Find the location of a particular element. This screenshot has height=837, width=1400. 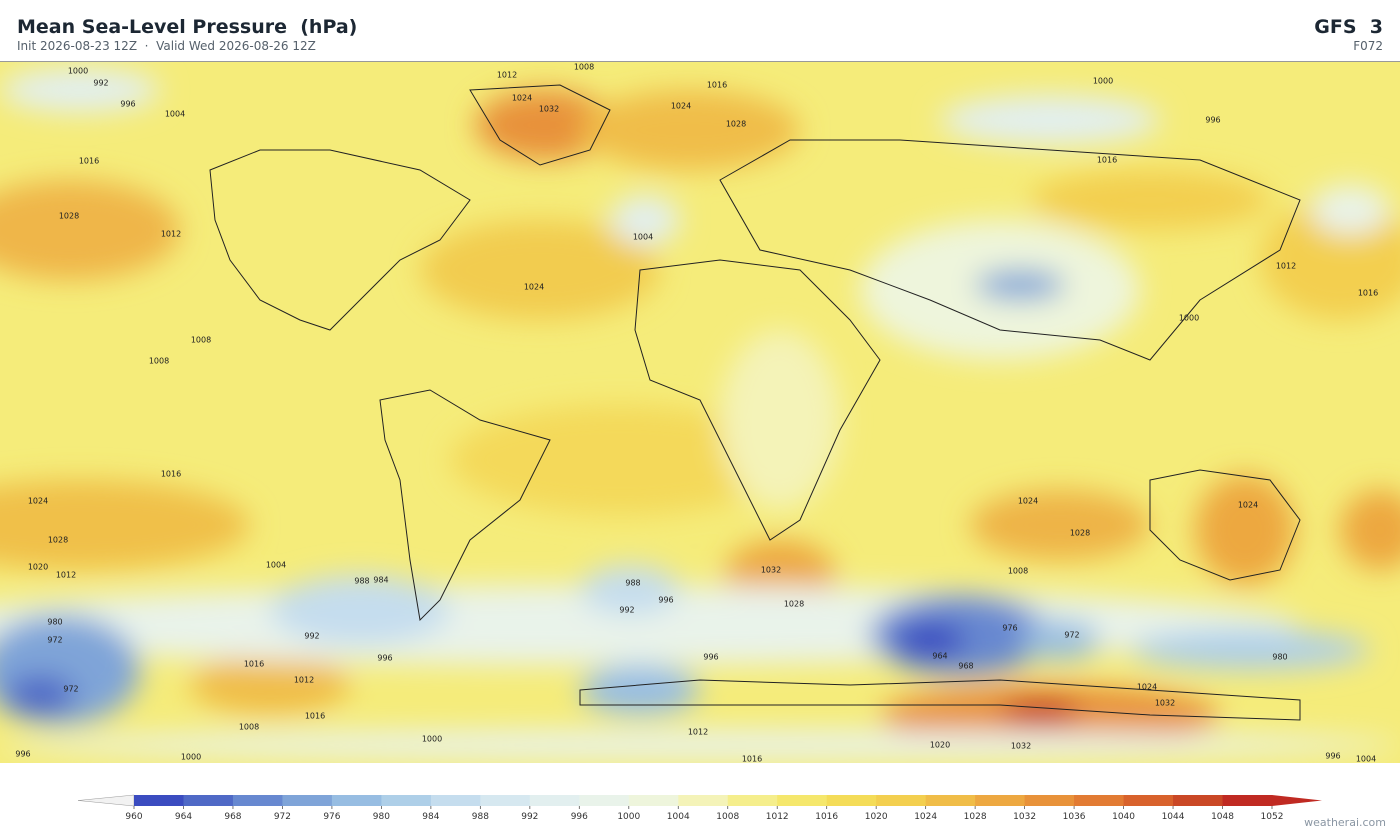

contour-label: 968 is located at coordinates (965, 666).